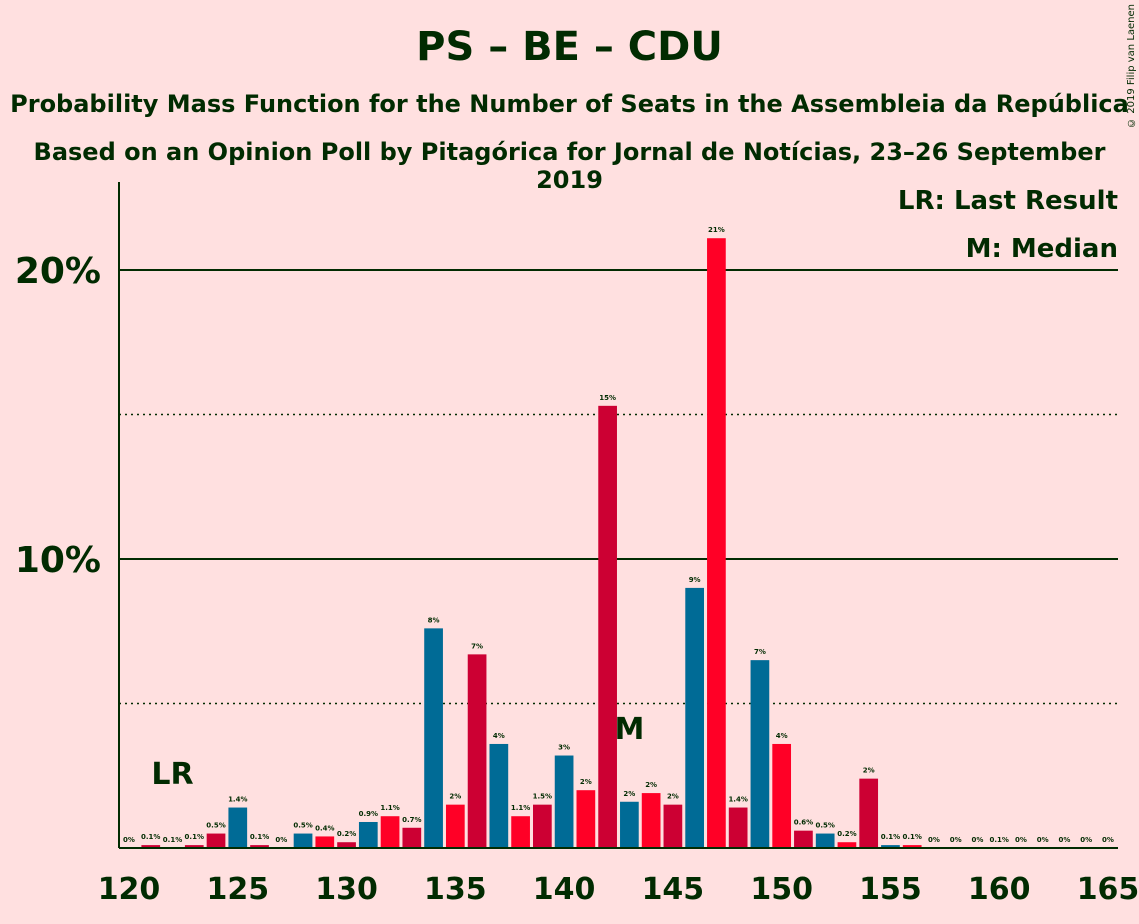 This screenshot has width=1139, height=924. What do you see at coordinates (1042, 249) in the screenshot?
I see `legend-median: M: Median` at bounding box center [1042, 249].